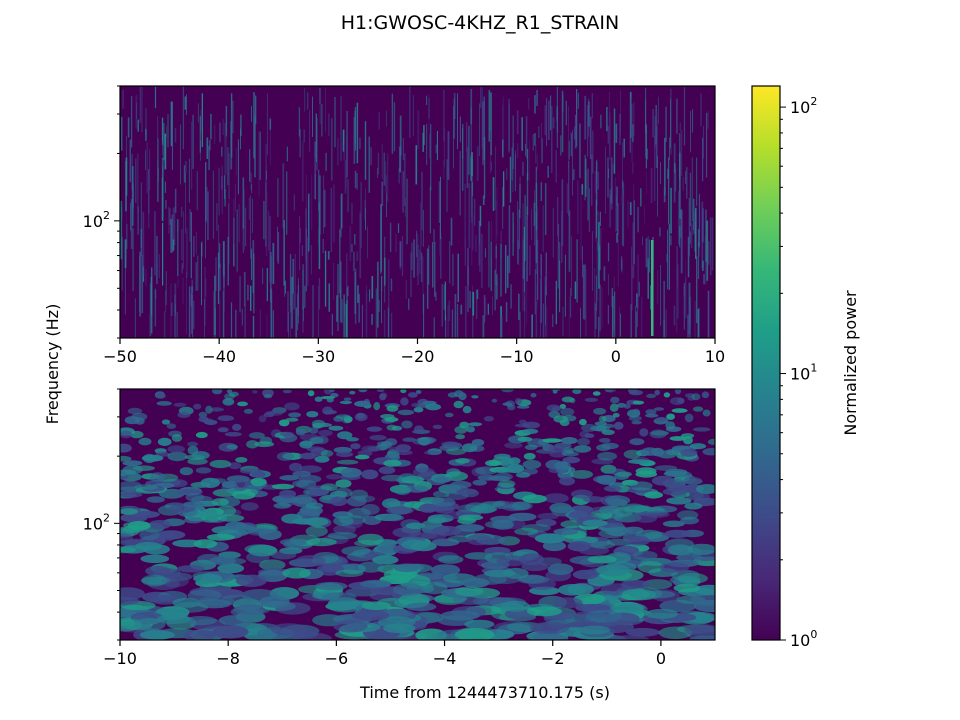  What do you see at coordinates (418, 356) in the screenshot?
I see `x-tick-label: −20` at bounding box center [418, 356].